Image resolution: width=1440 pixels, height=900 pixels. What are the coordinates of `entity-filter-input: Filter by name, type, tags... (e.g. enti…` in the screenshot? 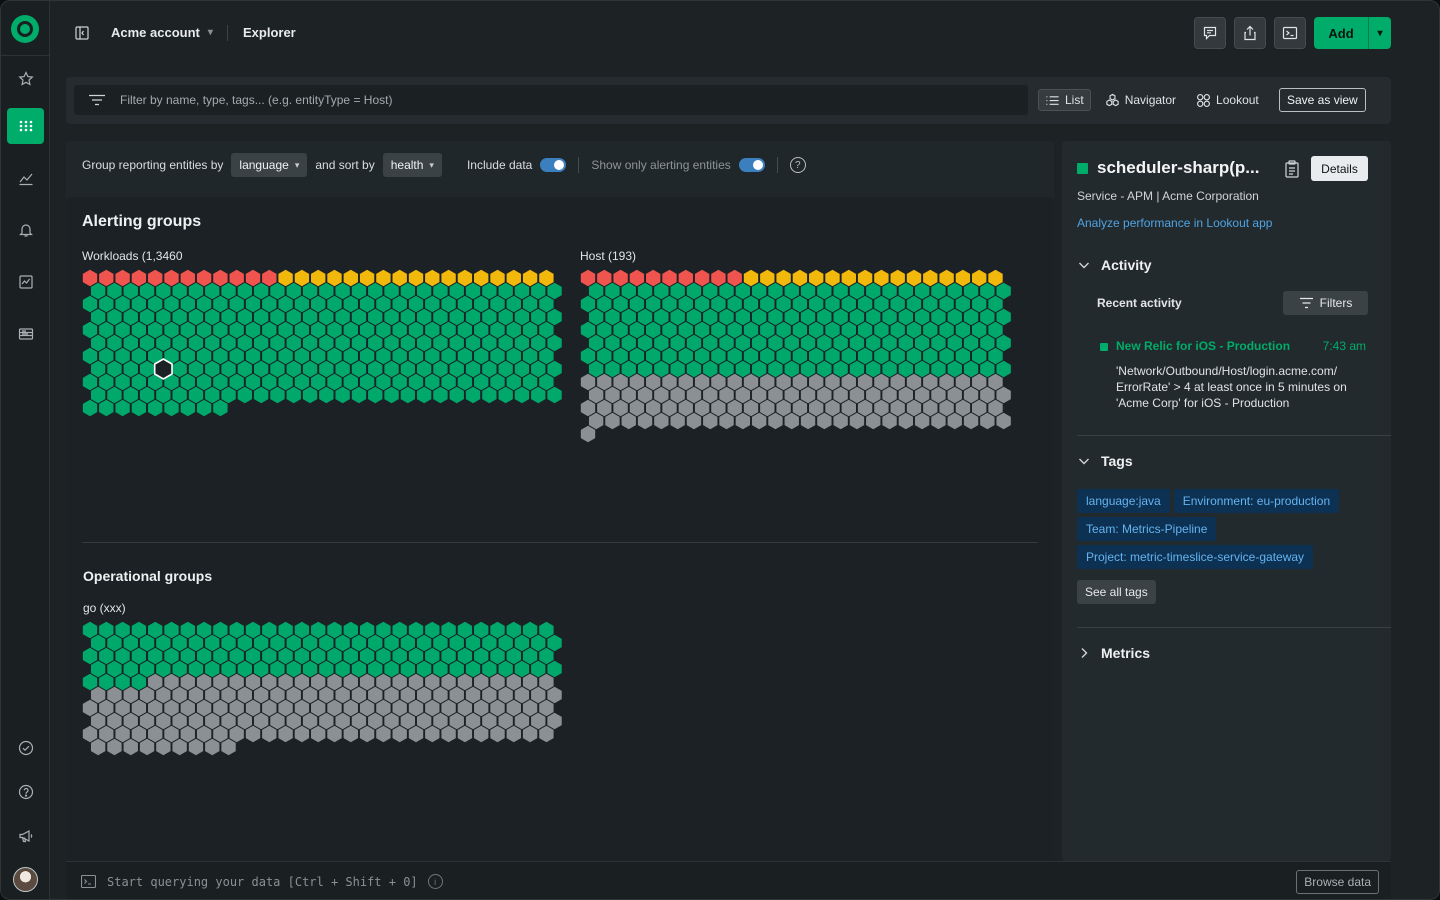 It's located at (551, 100).